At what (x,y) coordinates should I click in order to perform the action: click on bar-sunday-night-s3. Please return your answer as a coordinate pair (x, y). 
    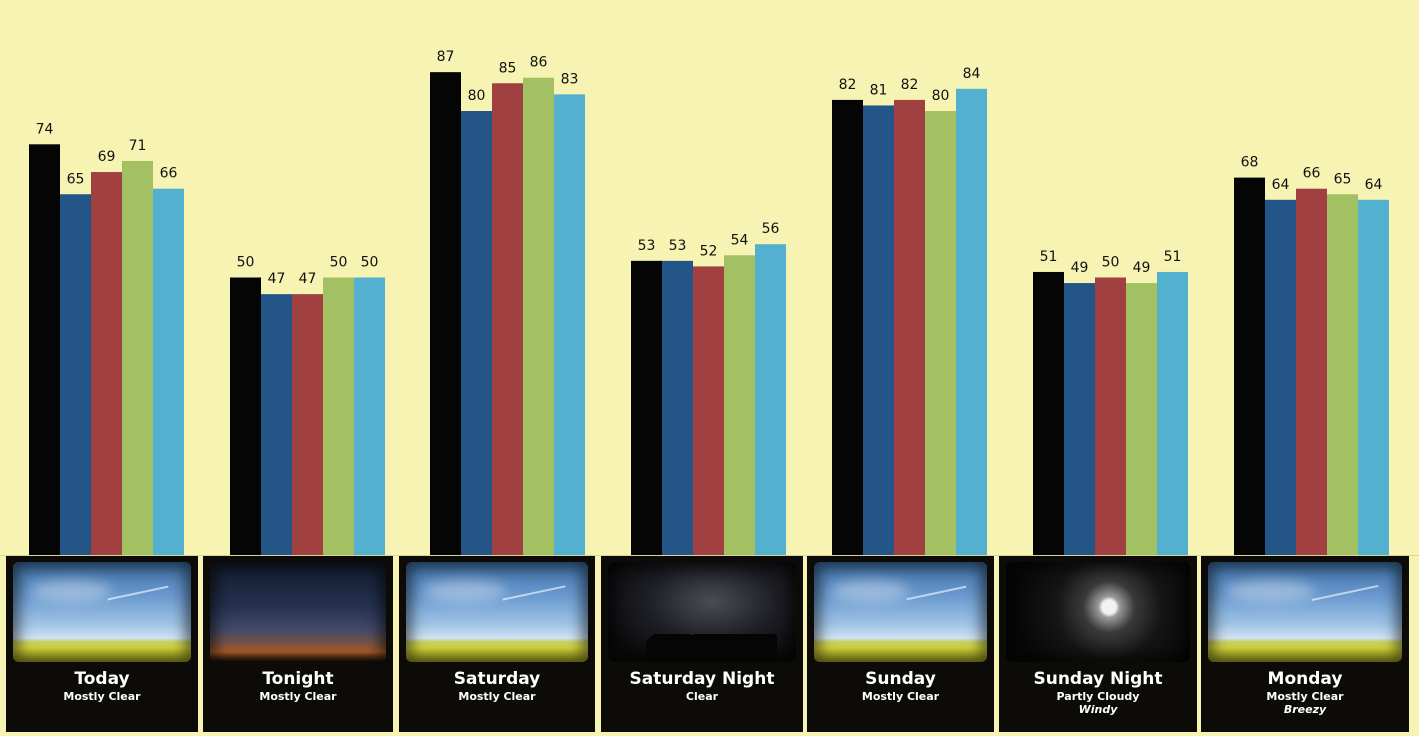
    Looking at the image, I should click on (1110, 416).